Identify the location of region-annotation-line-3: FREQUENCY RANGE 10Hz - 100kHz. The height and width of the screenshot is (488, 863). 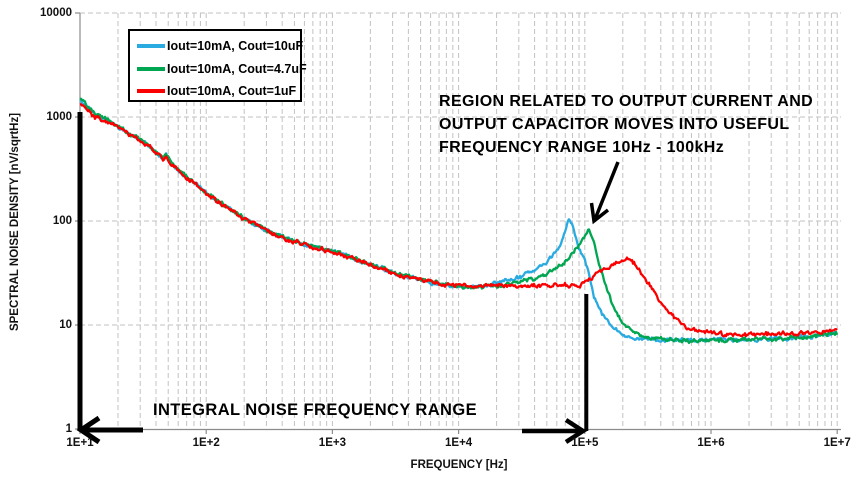
(582, 147).